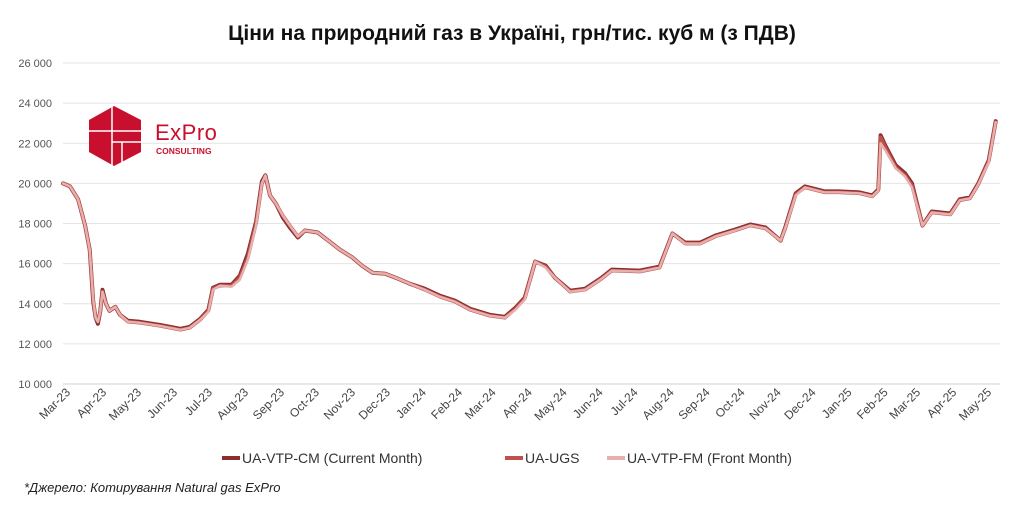 The image size is (1024, 507). I want to click on x-tick-label: Feb-24, so click(446, 403).